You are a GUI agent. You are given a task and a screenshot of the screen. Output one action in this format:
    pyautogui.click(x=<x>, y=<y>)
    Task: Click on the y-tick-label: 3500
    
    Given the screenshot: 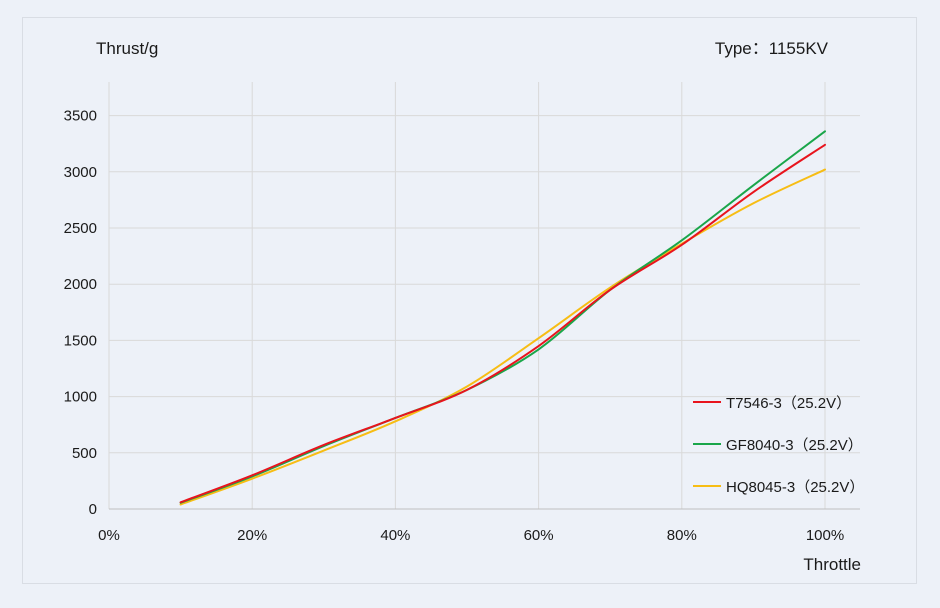 What is the action you would take?
    pyautogui.click(x=80, y=116)
    